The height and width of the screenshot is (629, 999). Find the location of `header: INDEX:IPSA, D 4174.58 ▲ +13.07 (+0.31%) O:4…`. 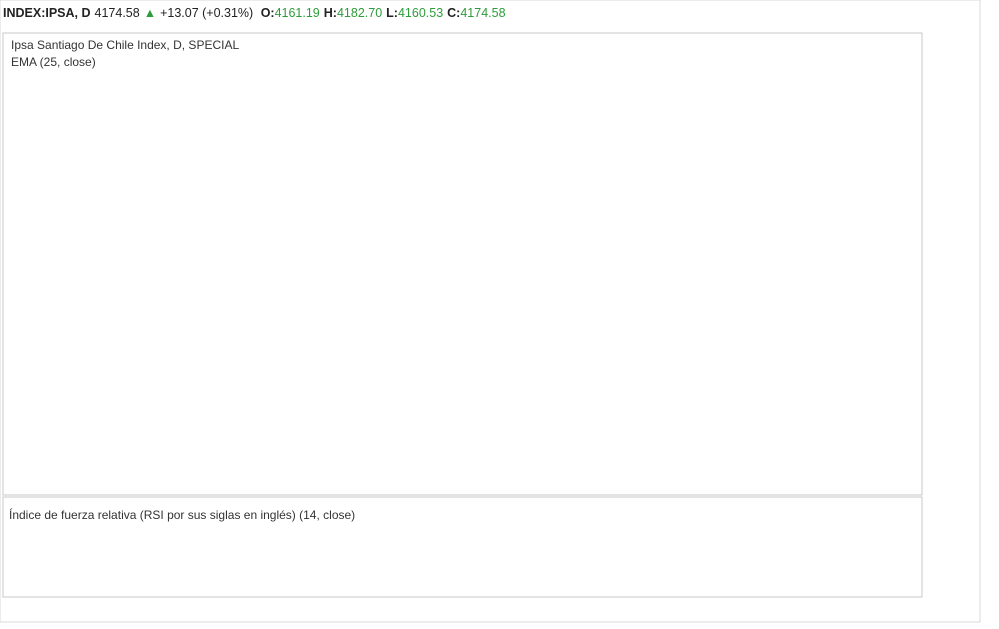

header: INDEX:IPSA, D 4174.58 ▲ +13.07 (+0.31%) O:4… is located at coordinates (258, 13).